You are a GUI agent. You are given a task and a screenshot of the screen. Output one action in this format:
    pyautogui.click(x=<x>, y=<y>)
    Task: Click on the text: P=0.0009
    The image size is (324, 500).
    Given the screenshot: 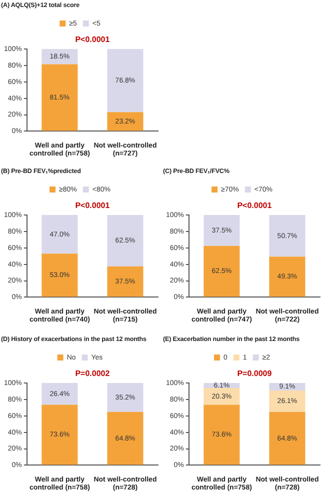 What is the action you would take?
    pyautogui.click(x=254, y=373)
    